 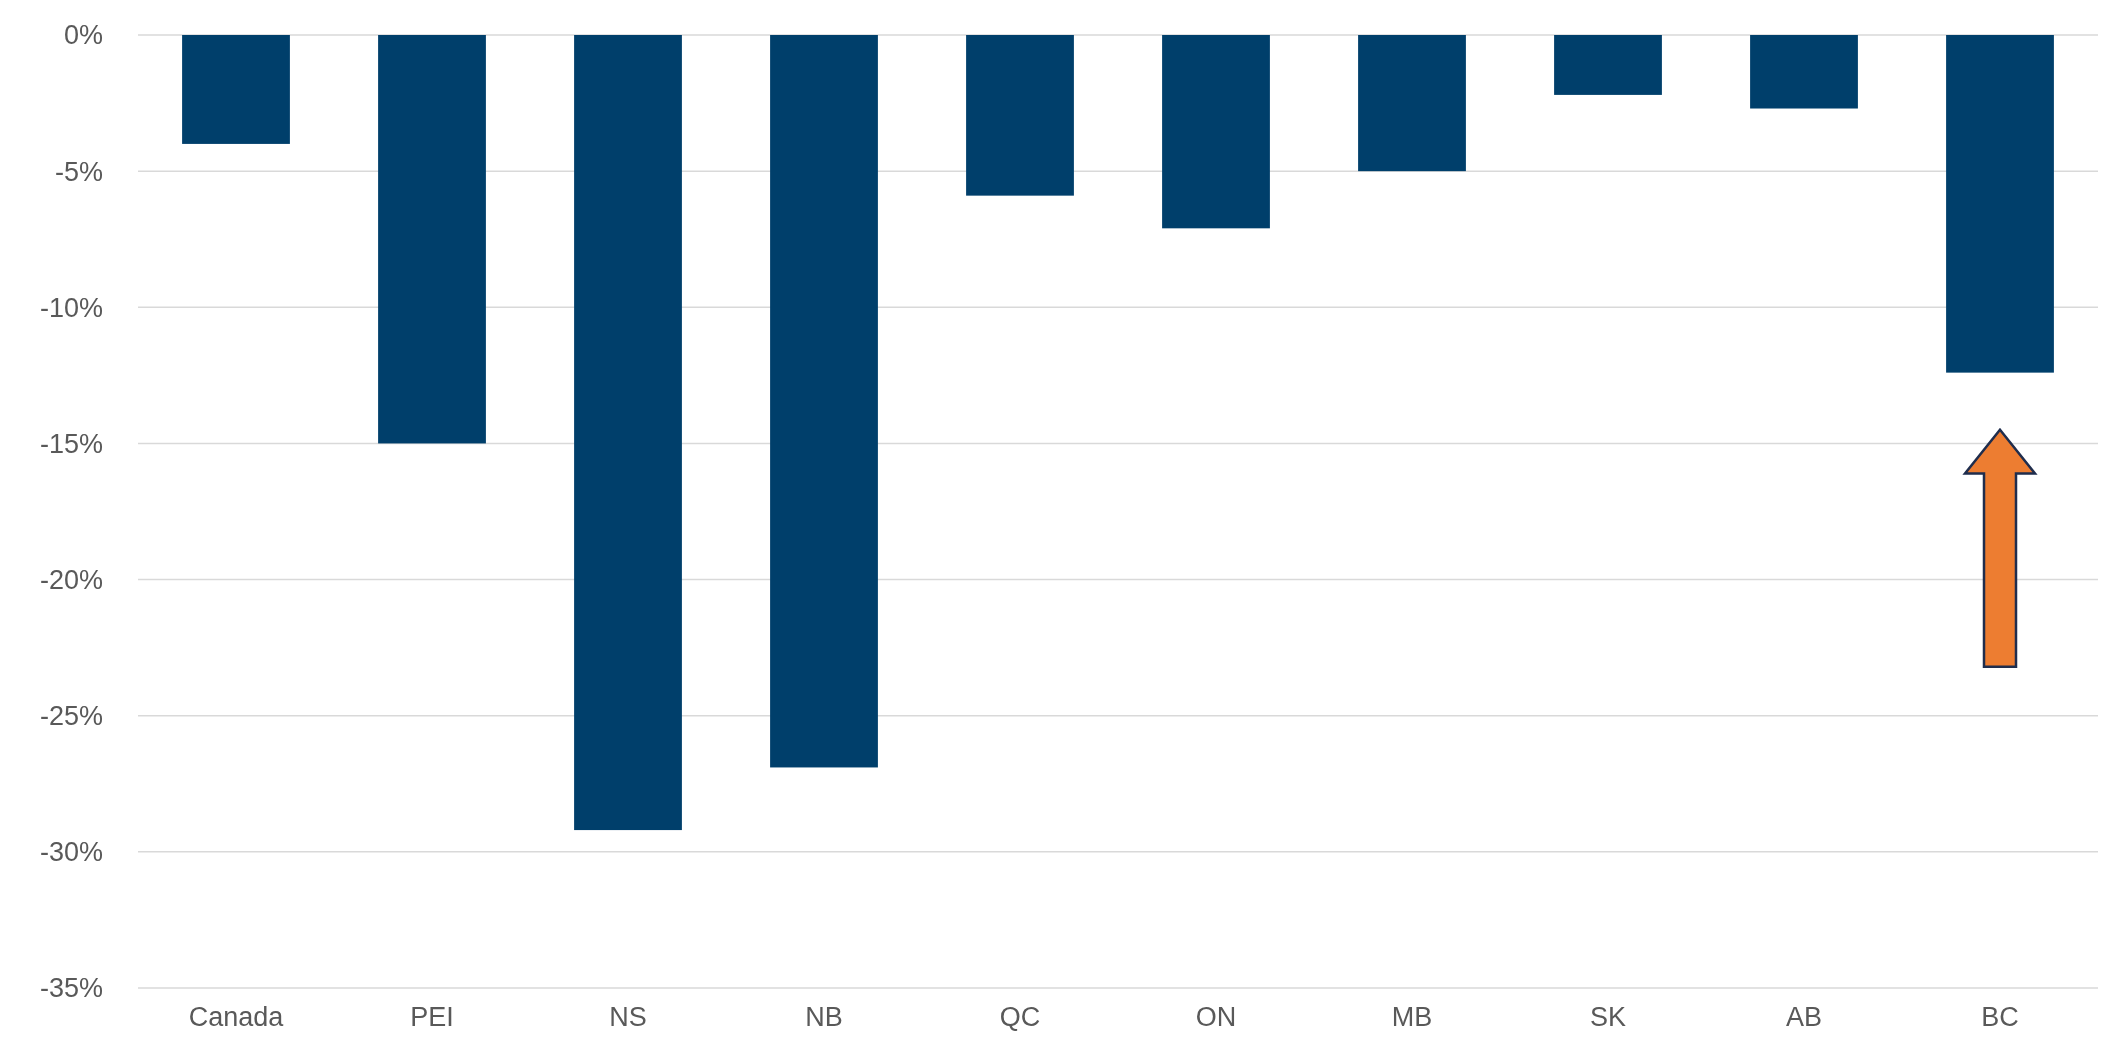 What do you see at coordinates (71, 716) in the screenshot?
I see `y-tick-label: -25%` at bounding box center [71, 716].